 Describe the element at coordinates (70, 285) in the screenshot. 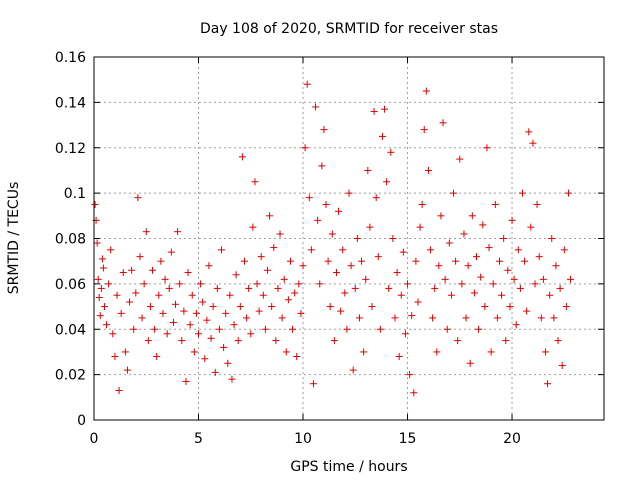

I see `y-tick-label: 0.06` at that location.